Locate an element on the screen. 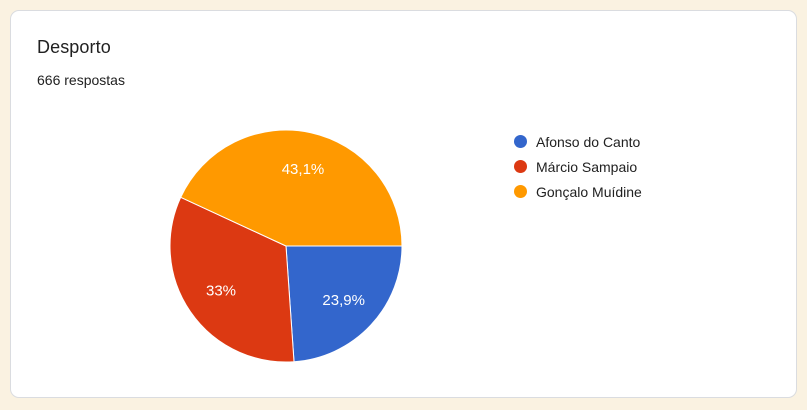 The width and height of the screenshot is (807, 410). response-count: 666 respostas is located at coordinates (81, 80).